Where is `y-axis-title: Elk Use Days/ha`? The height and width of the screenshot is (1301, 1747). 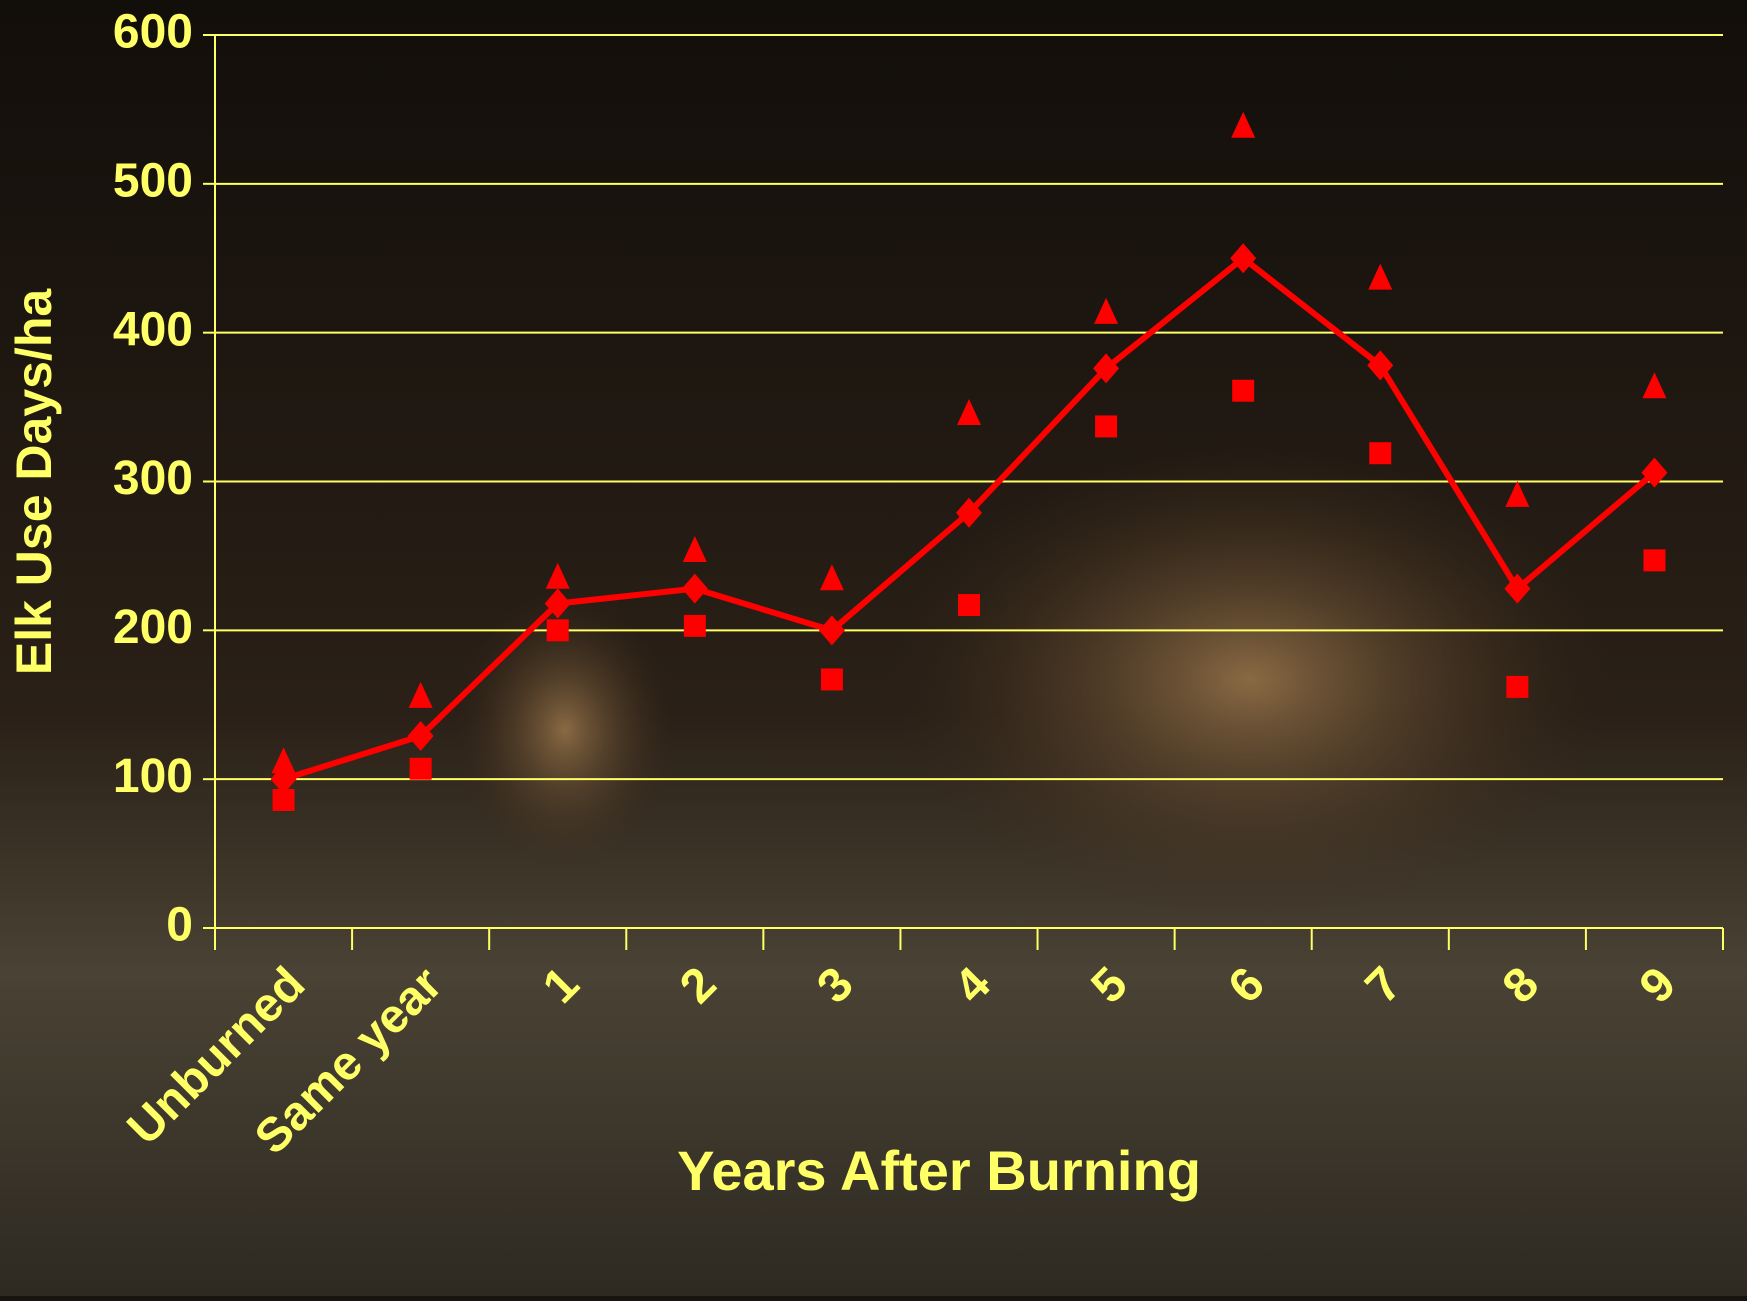 y-axis-title: Elk Use Days/ha is located at coordinates (34, 482).